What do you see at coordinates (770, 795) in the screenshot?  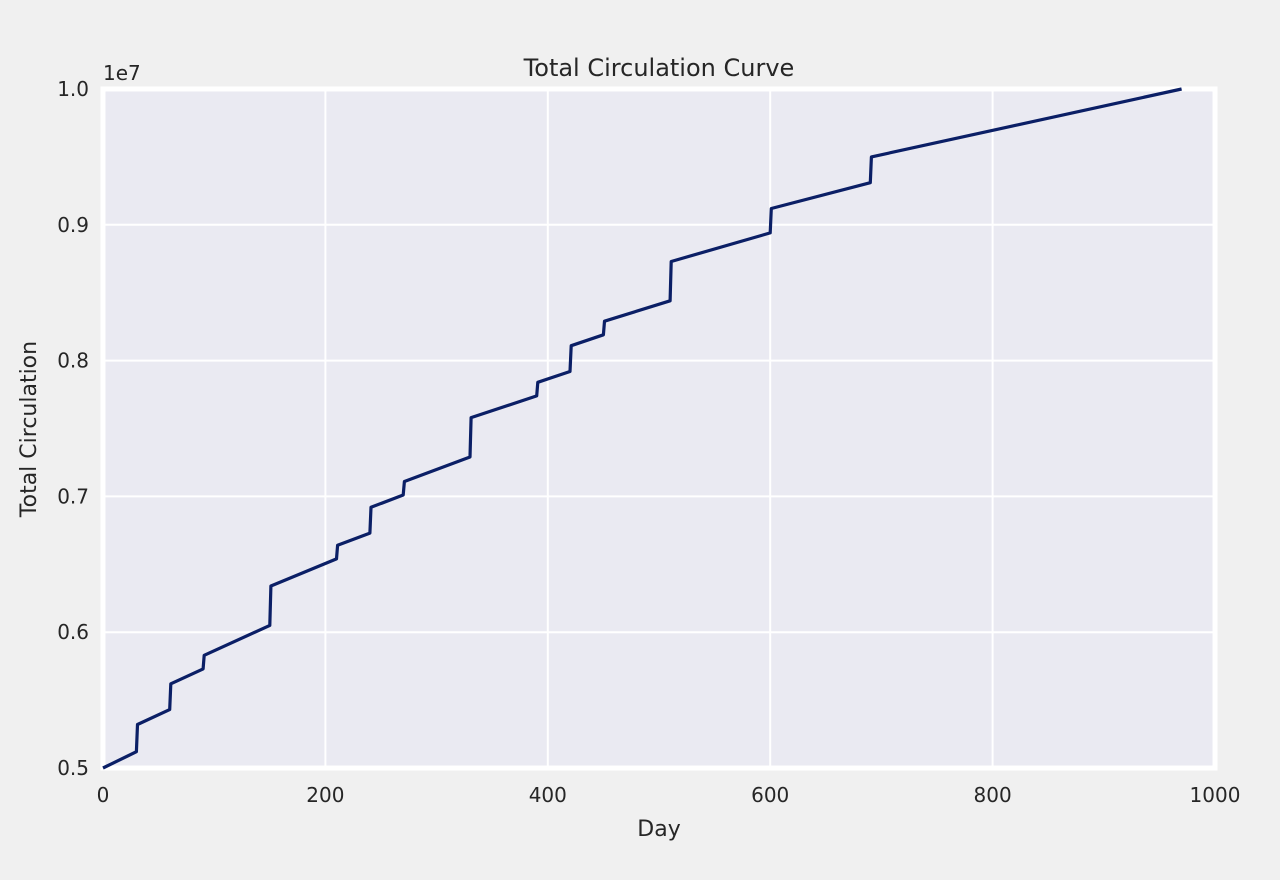 I see `x-tick-label: 600` at bounding box center [770, 795].